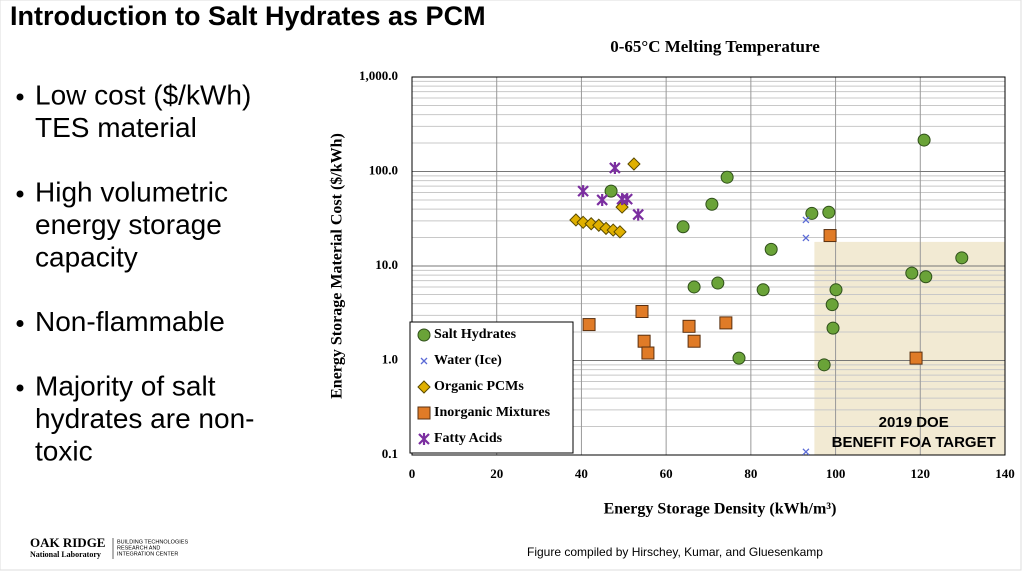  Describe the element at coordinates (125, 385) in the screenshot. I see `bullet-text: Majority of salt` at that location.